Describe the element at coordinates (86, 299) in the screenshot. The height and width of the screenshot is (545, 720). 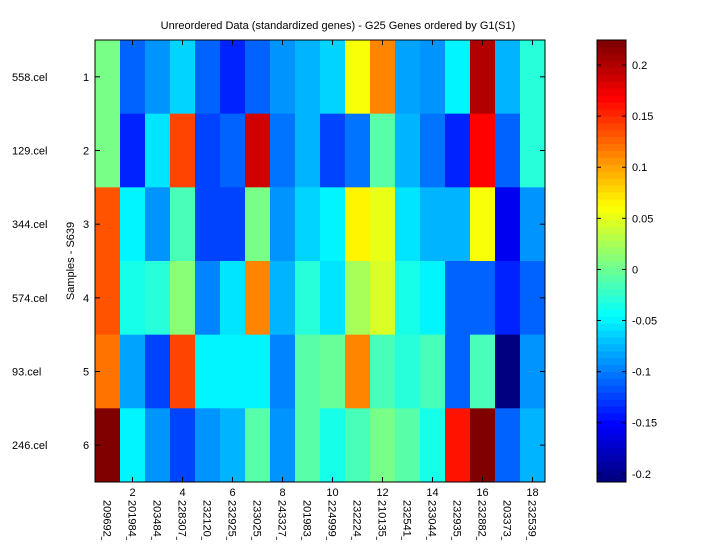
I see `y-tick-label: 4` at that location.